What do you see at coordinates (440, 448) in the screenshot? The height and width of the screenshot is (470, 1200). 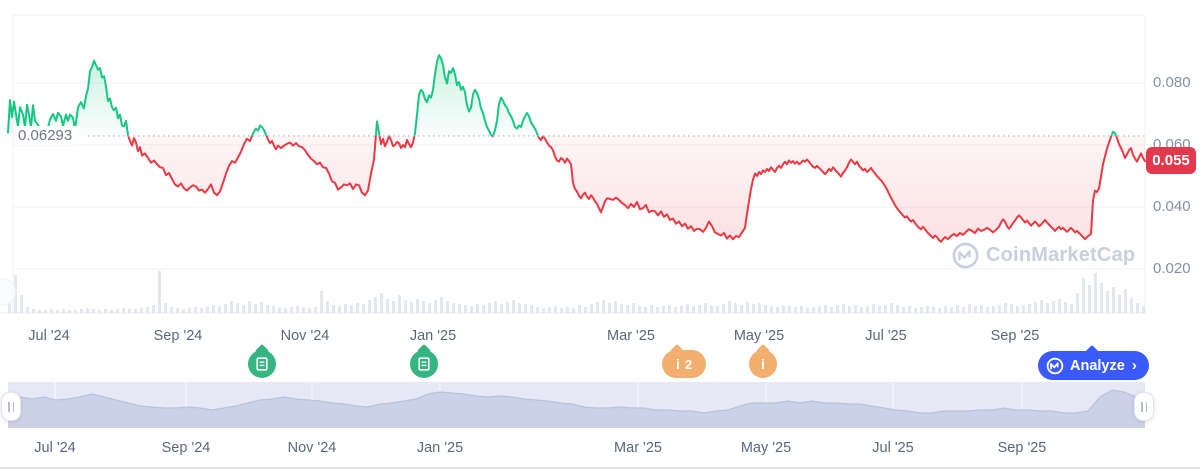 I see `navigator-x-axis-label: Jan '25` at bounding box center [440, 448].